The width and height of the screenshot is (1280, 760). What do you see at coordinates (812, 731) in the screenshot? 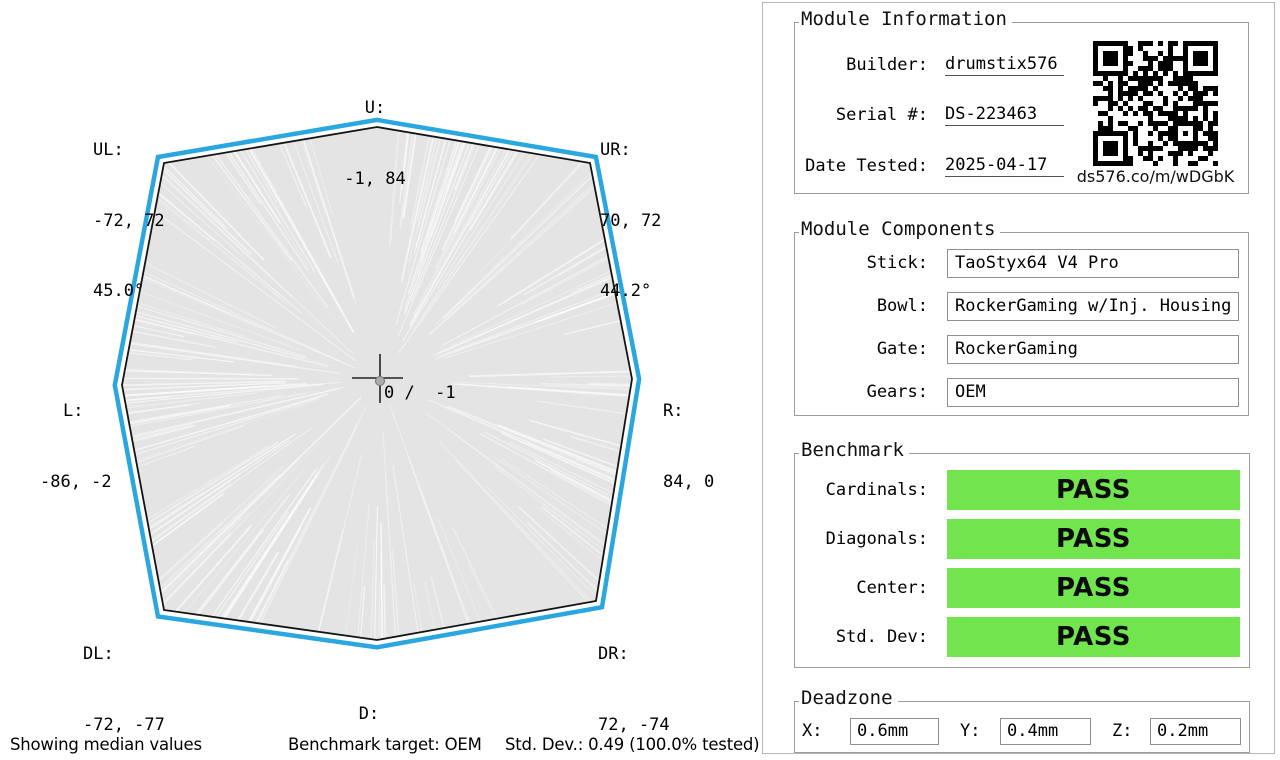
I see `deadzone-x-label: X:` at bounding box center [812, 731].